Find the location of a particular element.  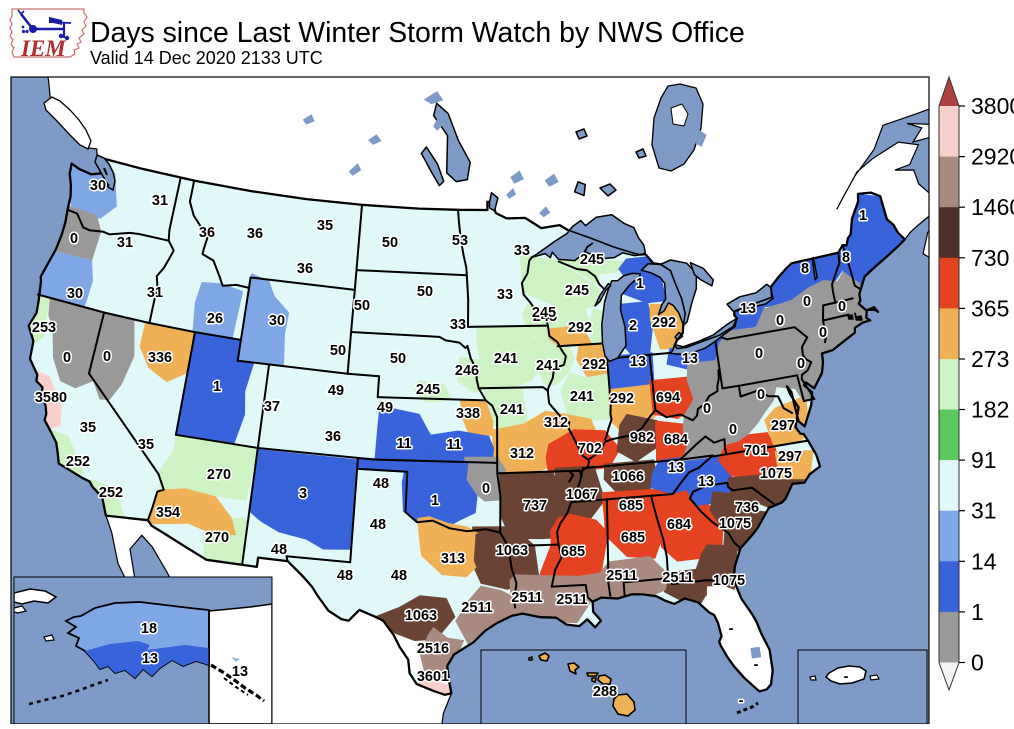

svg-text: 685 is located at coordinates (633, 538).